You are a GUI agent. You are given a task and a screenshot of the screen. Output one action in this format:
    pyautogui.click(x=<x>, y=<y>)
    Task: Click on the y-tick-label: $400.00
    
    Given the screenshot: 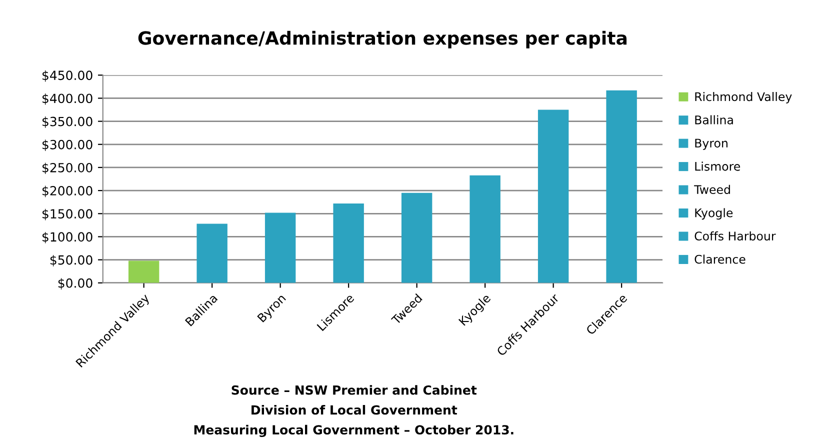 What is the action you would take?
    pyautogui.click(x=67, y=99)
    